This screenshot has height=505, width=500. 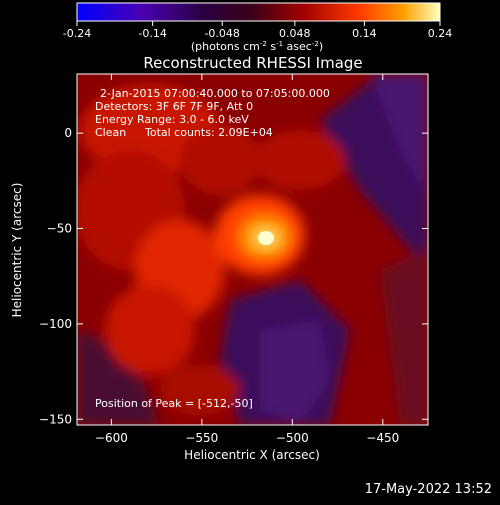 What do you see at coordinates (68, 133) in the screenshot?
I see `y-tick-label: 0` at bounding box center [68, 133].